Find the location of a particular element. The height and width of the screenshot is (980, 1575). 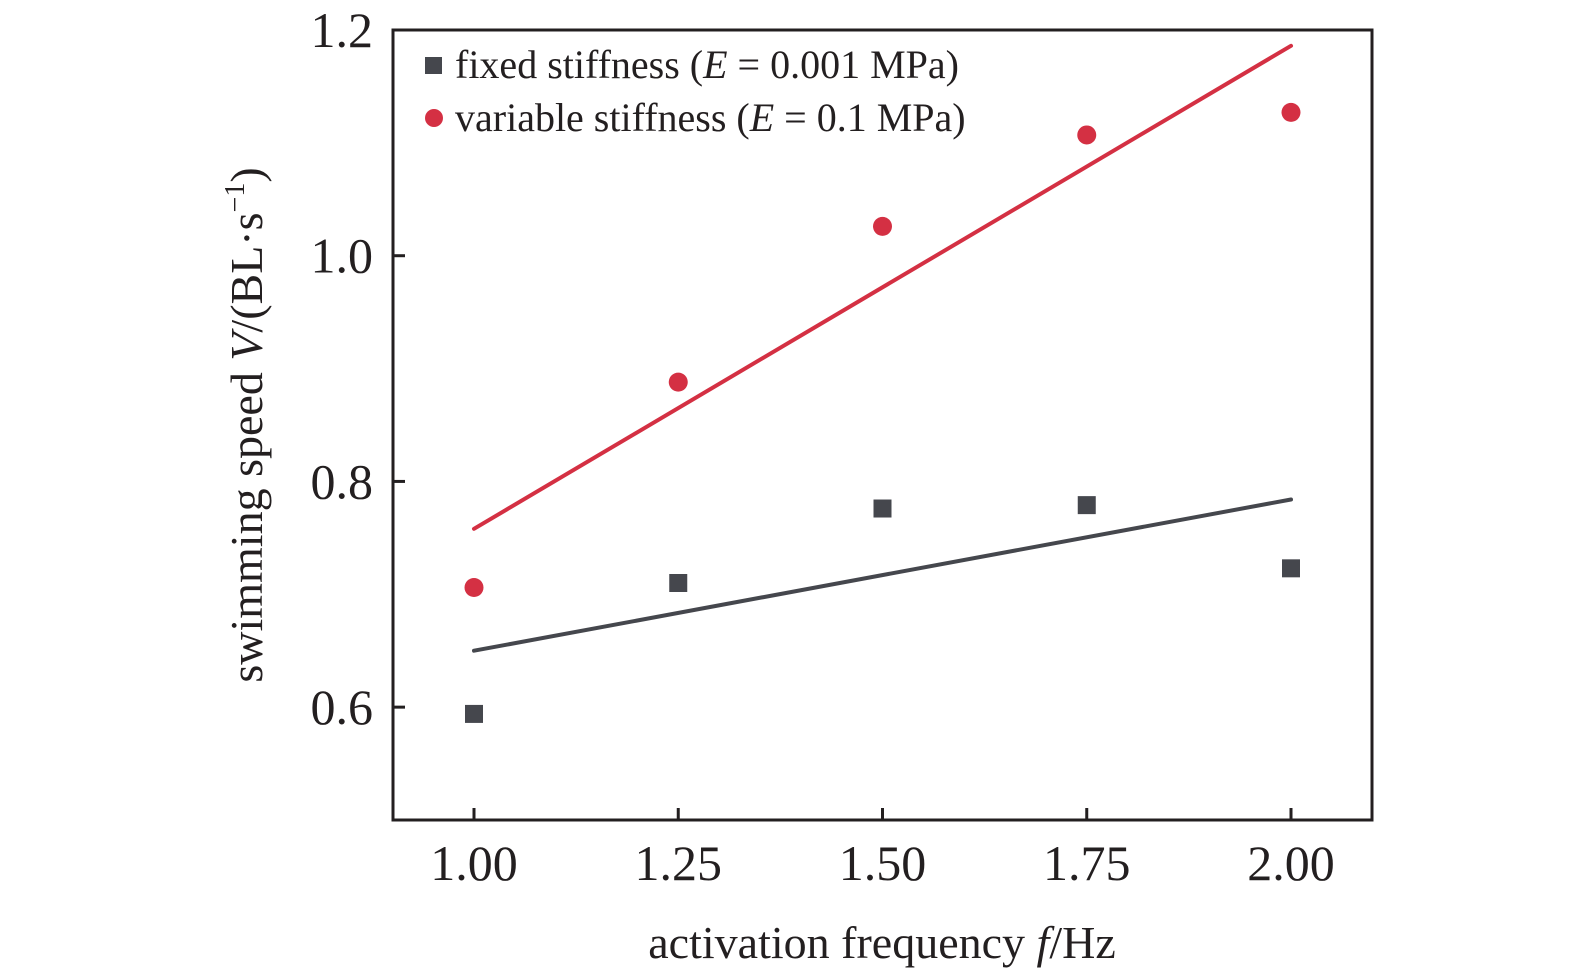

legend-fixed-pre: fixed stiffness ( is located at coordinates (579, 64).